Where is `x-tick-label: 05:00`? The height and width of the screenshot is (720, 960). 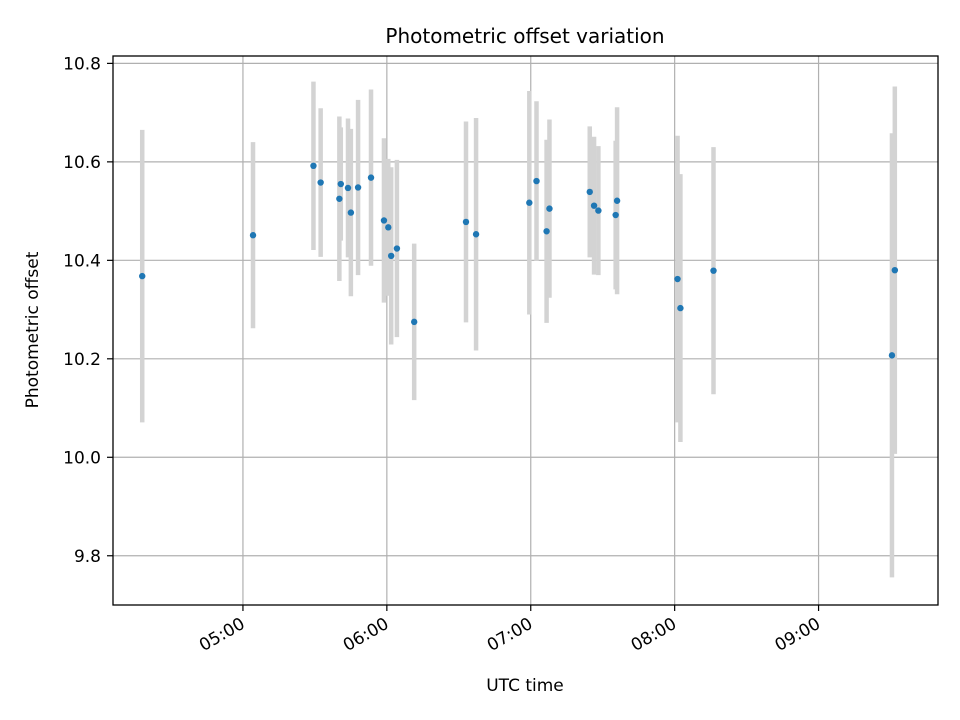 x-tick-label: 05:00 is located at coordinates (222, 635).